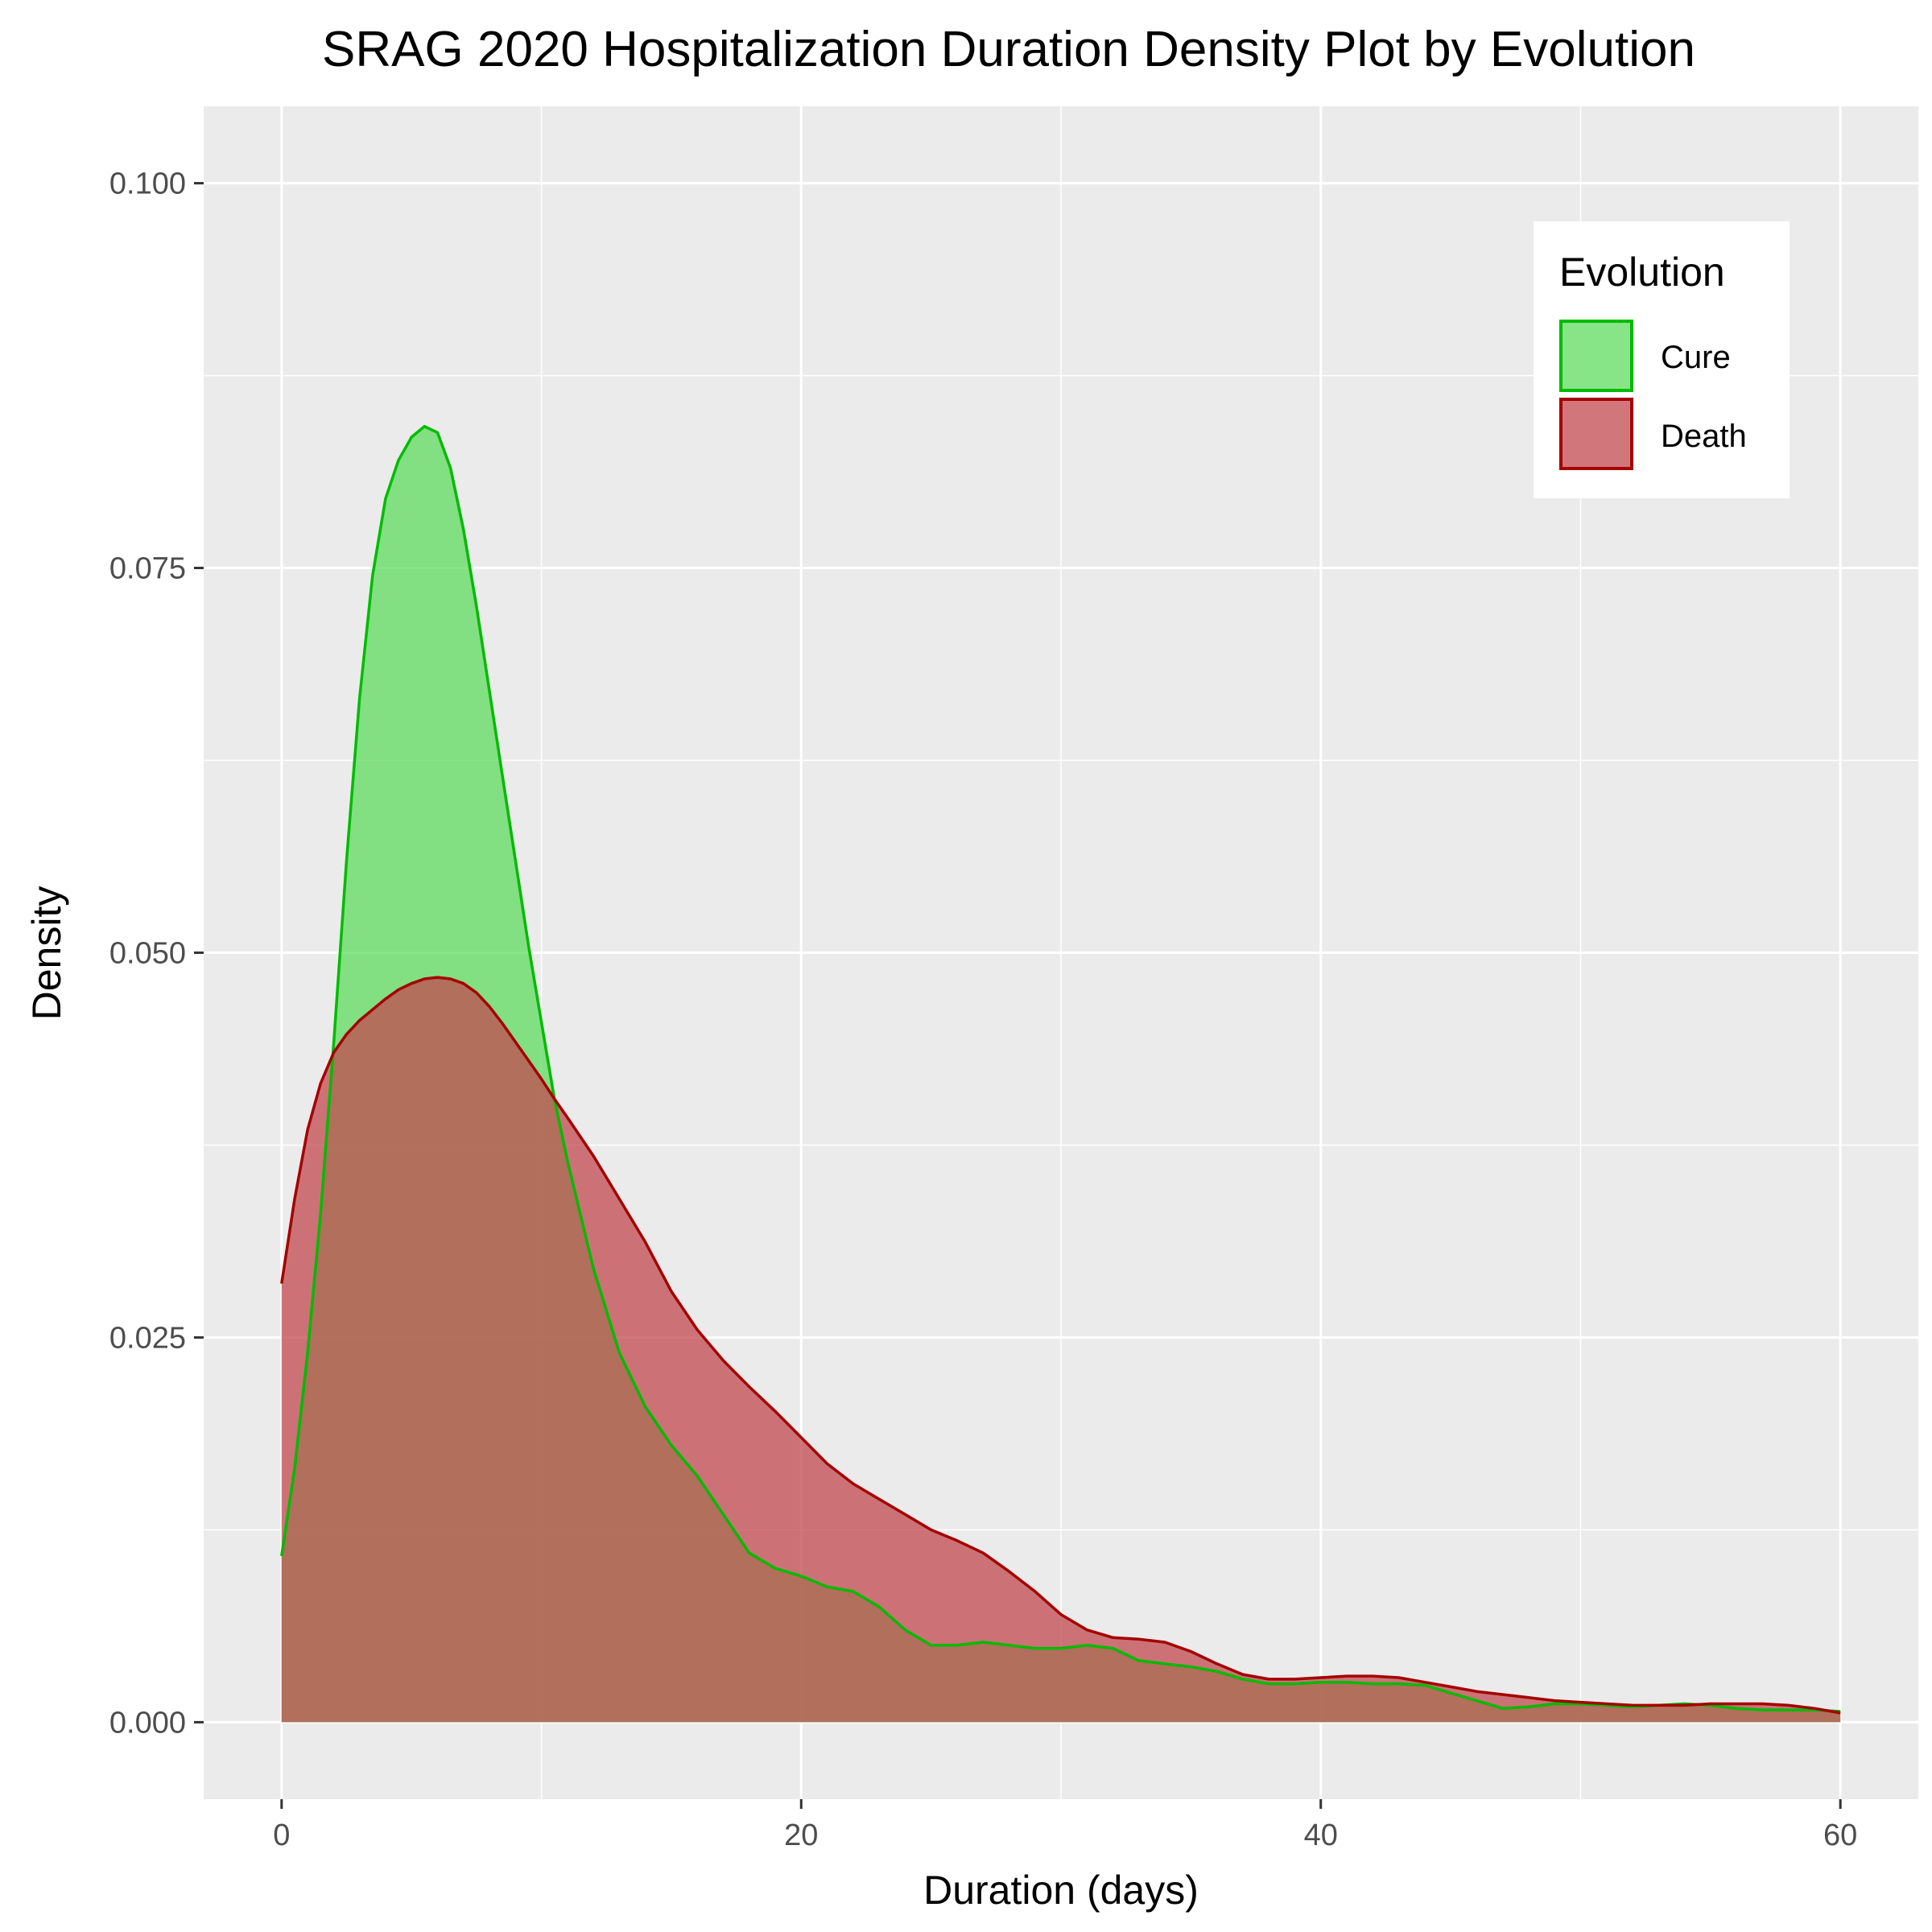 This screenshot has width=1932, height=1932. What do you see at coordinates (46, 953) in the screenshot?
I see `y-axis-title: Density` at bounding box center [46, 953].